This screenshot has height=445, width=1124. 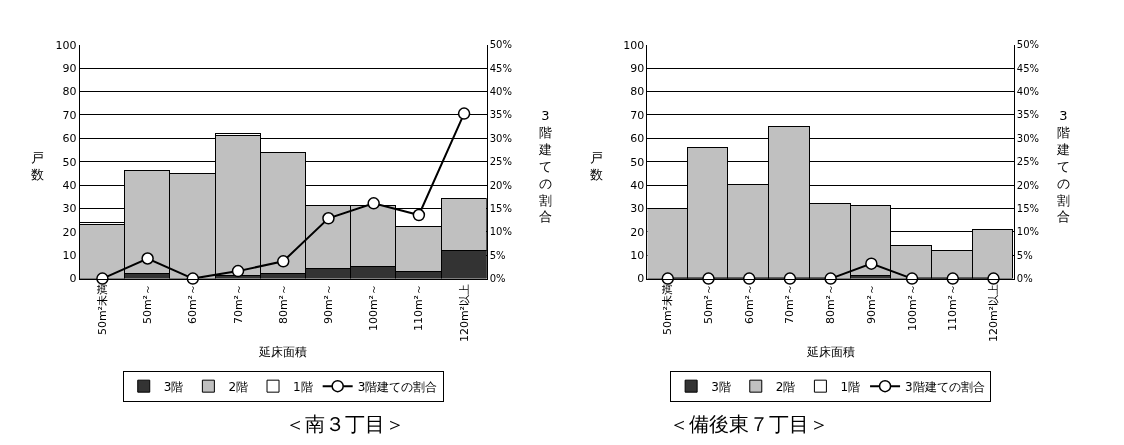 I want to click on text: ＜南３丁目＞, so click(x=345, y=424).